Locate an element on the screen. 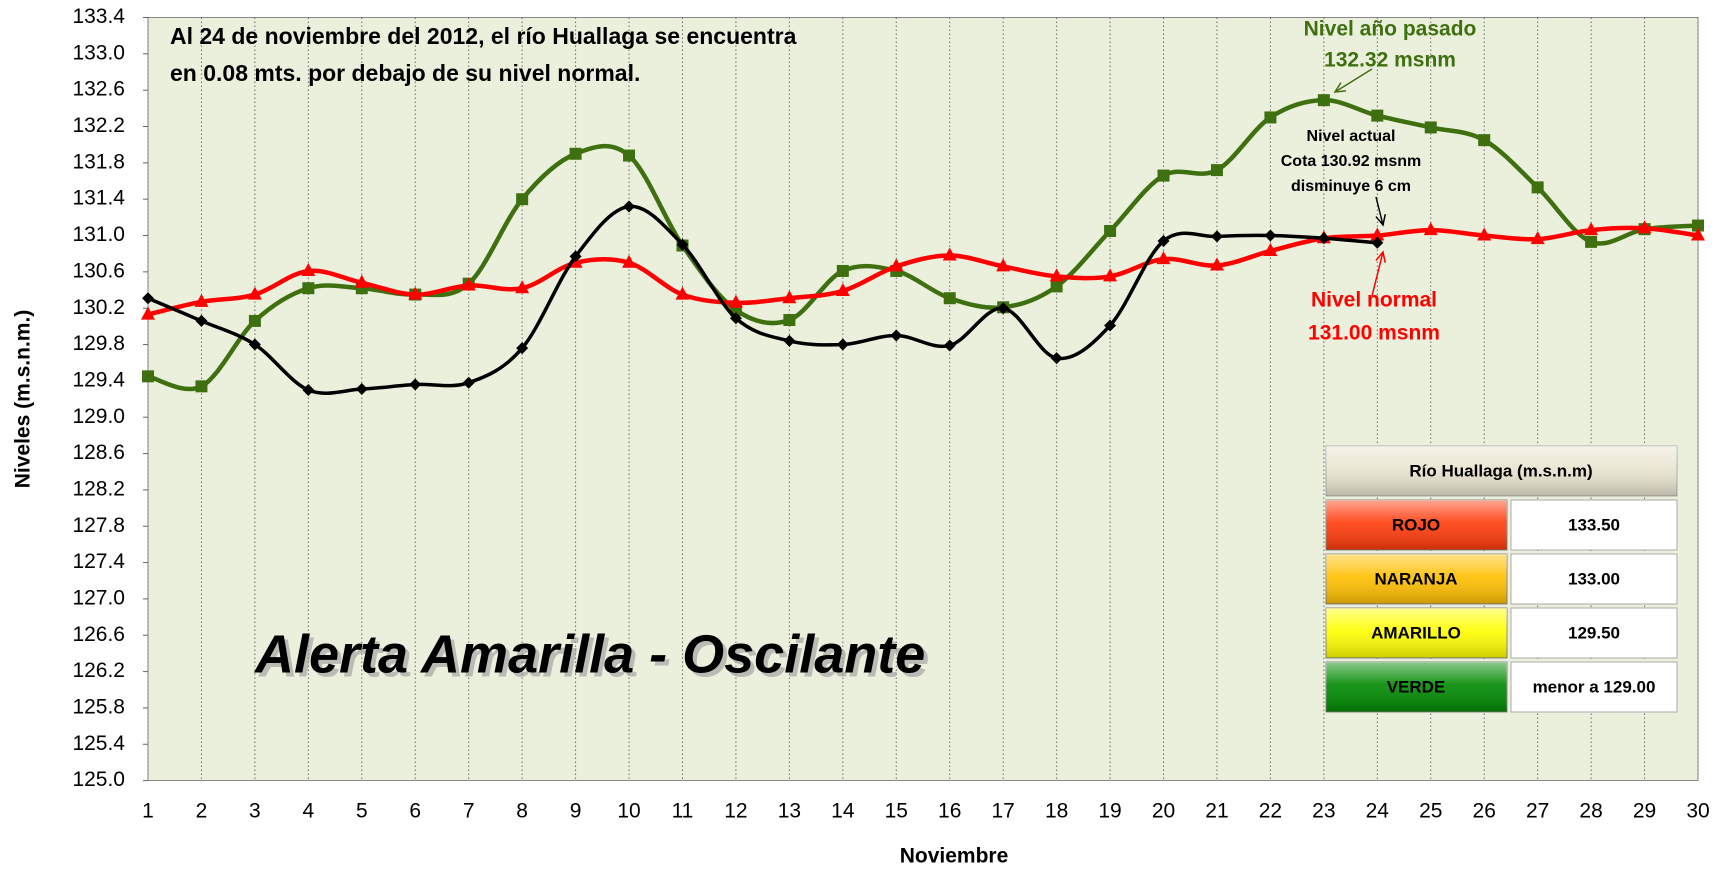 Image resolution: width=1719 pixels, height=870 pixels. level-name: VERDE is located at coordinates (1416, 686).